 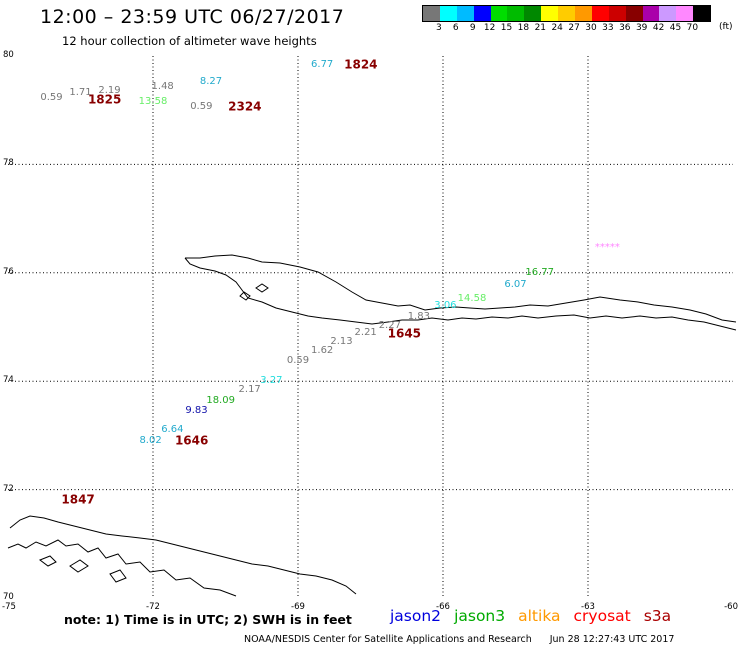 I want to click on satellite-legend: jason2 jason3 altika cryosat s3a, so click(x=537, y=616).